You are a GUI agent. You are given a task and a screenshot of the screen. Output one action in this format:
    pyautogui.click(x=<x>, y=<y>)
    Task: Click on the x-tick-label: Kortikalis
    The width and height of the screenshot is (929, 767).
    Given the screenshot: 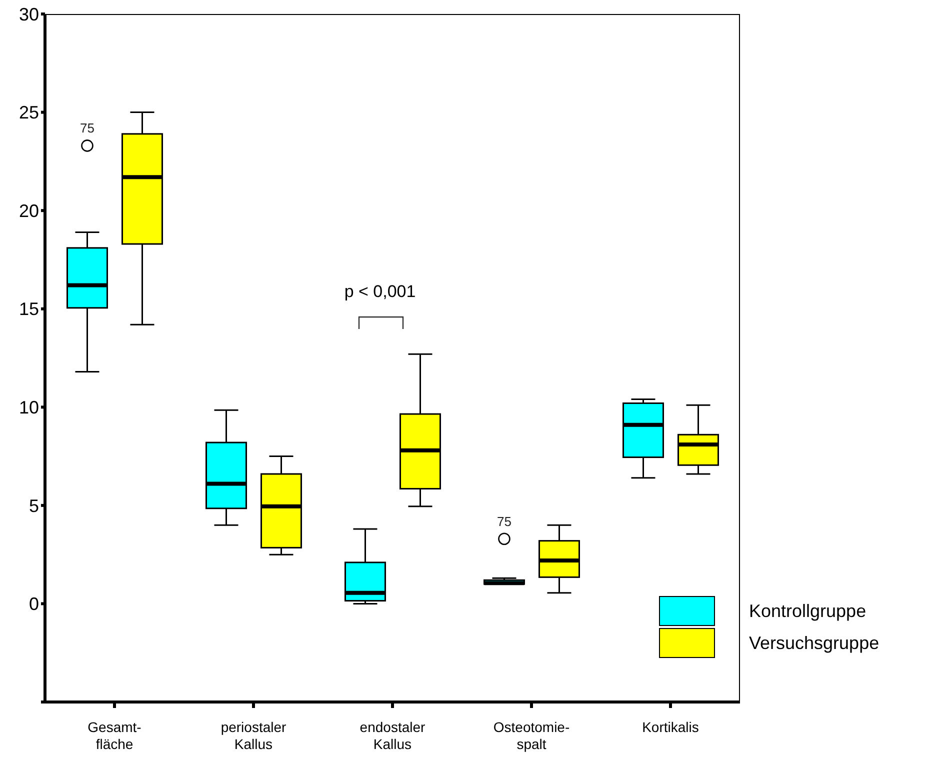 What is the action you would take?
    pyautogui.click(x=670, y=727)
    